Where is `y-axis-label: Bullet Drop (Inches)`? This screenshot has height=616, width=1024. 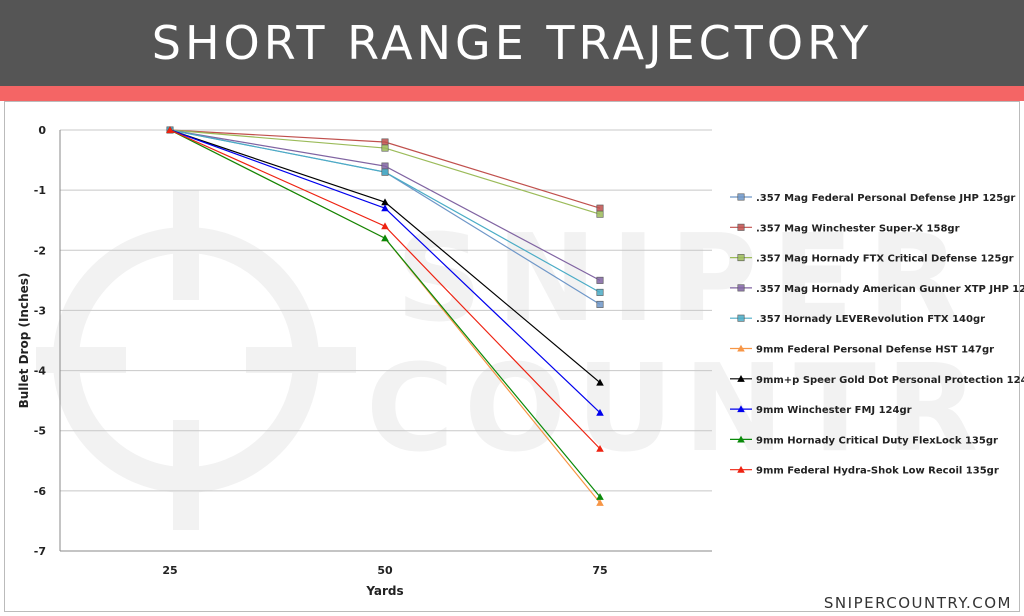
y-axis-label: Bullet Drop (Inches) is located at coordinates (24, 341).